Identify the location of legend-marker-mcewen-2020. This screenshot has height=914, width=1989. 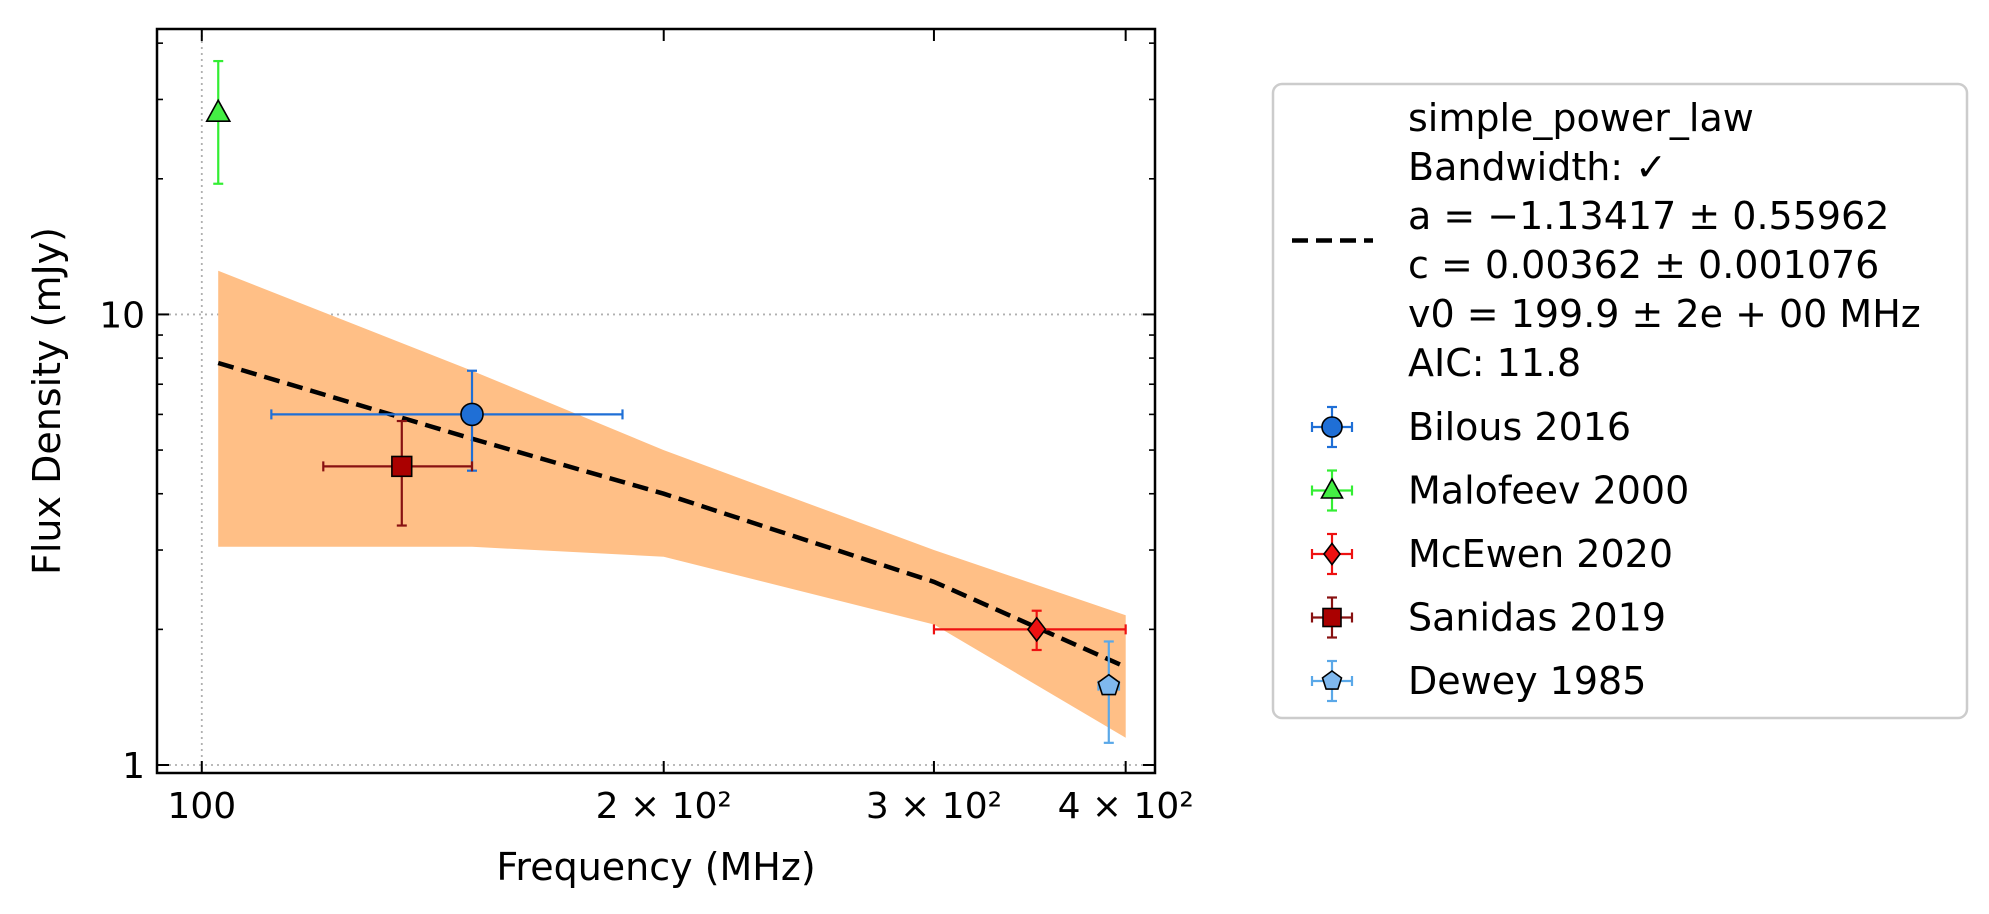
(1332, 554).